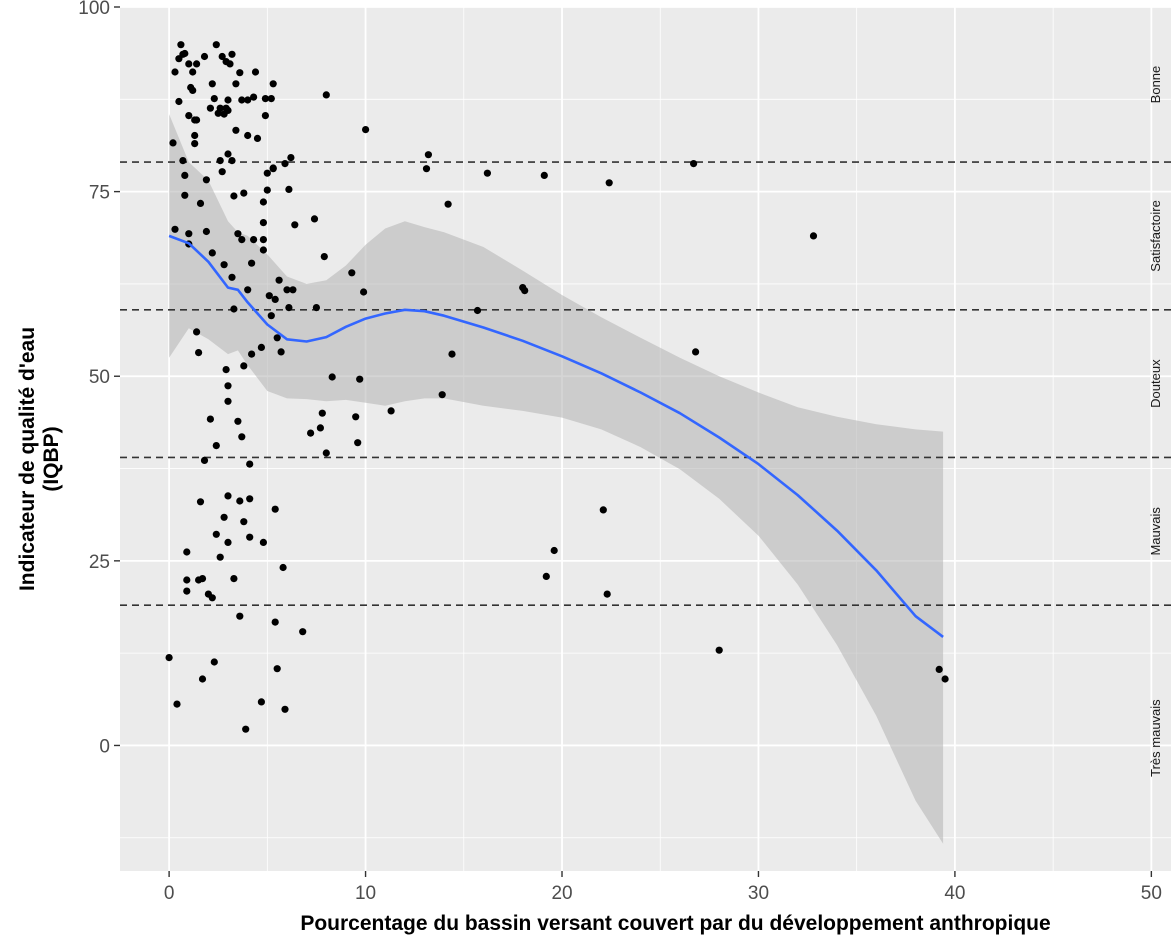 The image size is (1171, 946). I want to click on category-label: Douteux, so click(1155, 383).